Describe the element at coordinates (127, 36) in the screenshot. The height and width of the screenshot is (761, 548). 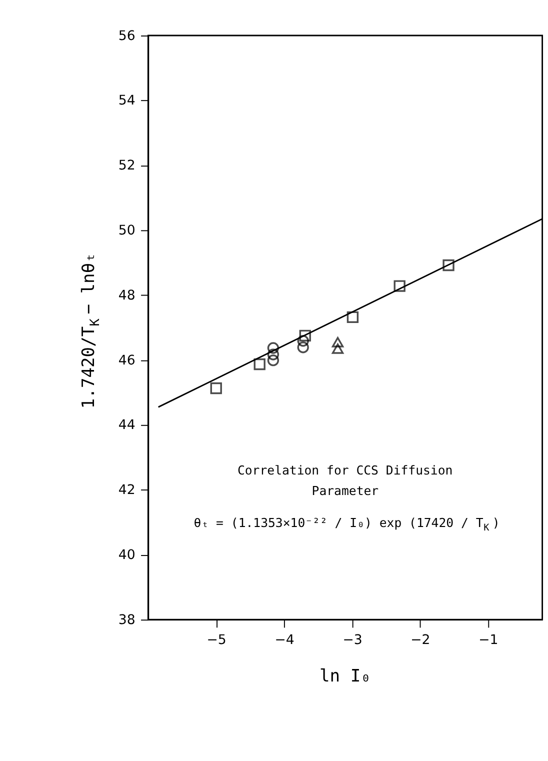
I see `y-tick-label: 56` at that location.